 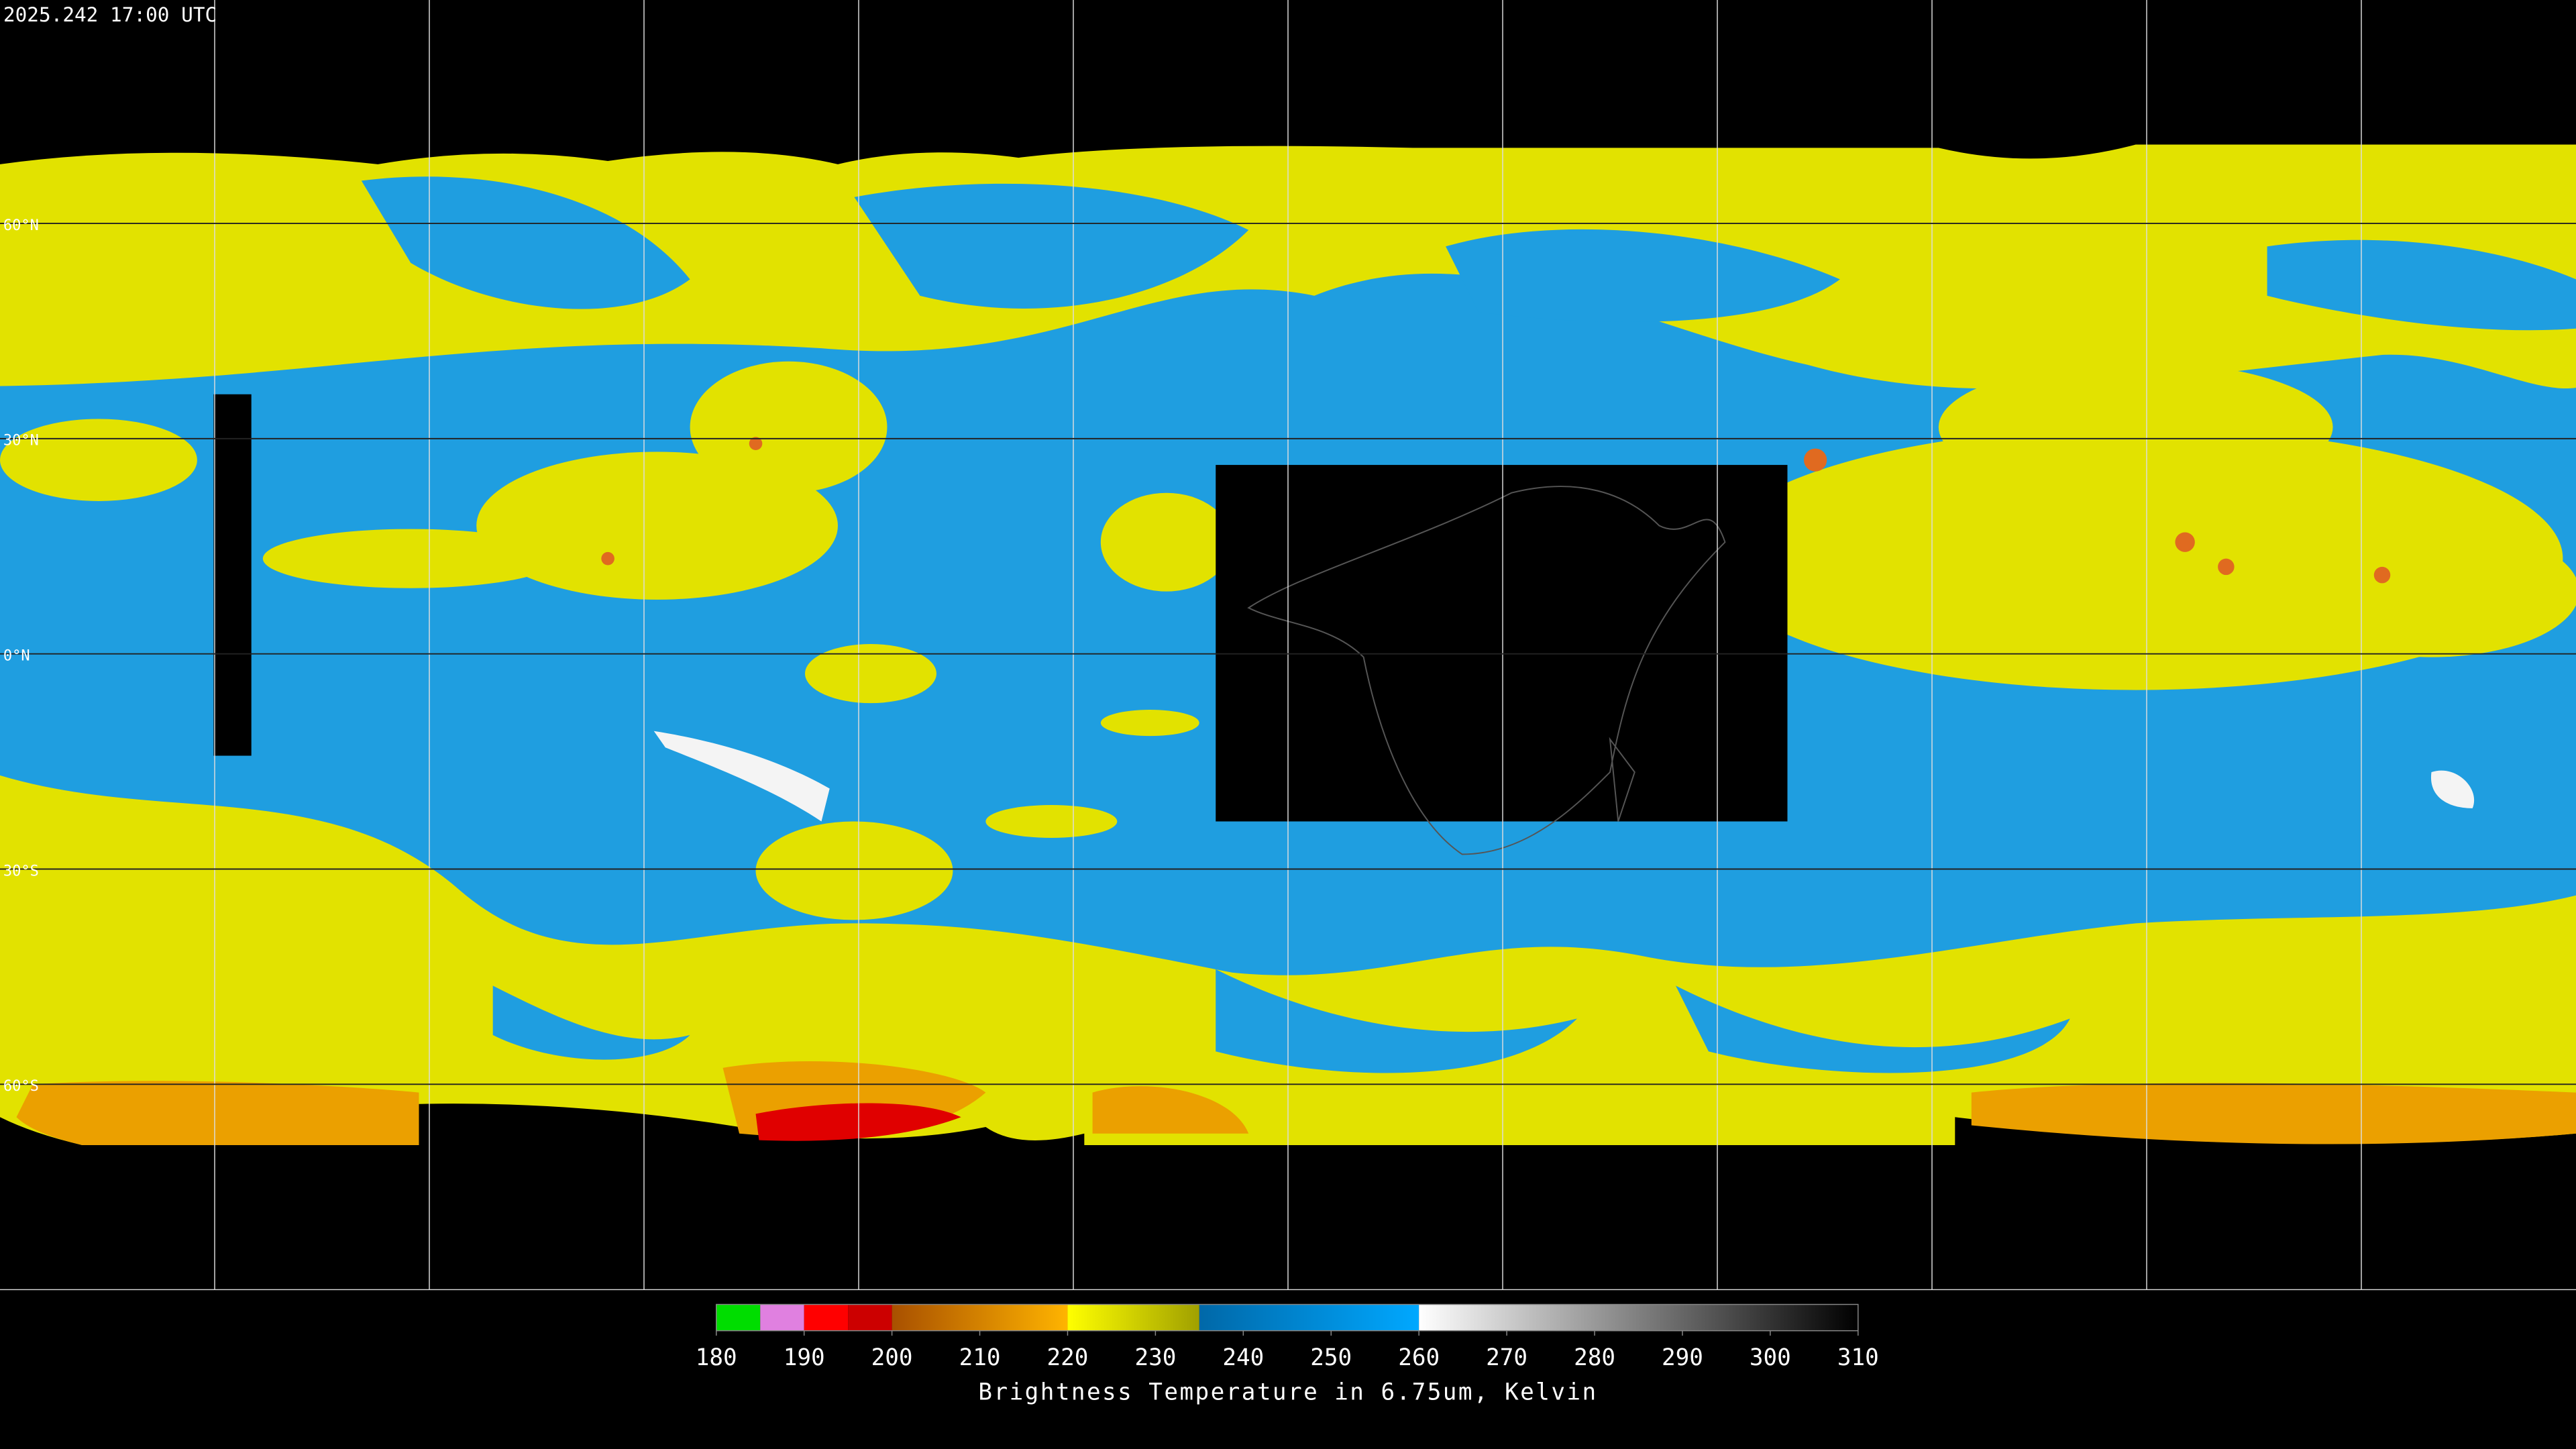 What do you see at coordinates (1506, 1357) in the screenshot?
I see `colorbar-tick-label: 270` at bounding box center [1506, 1357].